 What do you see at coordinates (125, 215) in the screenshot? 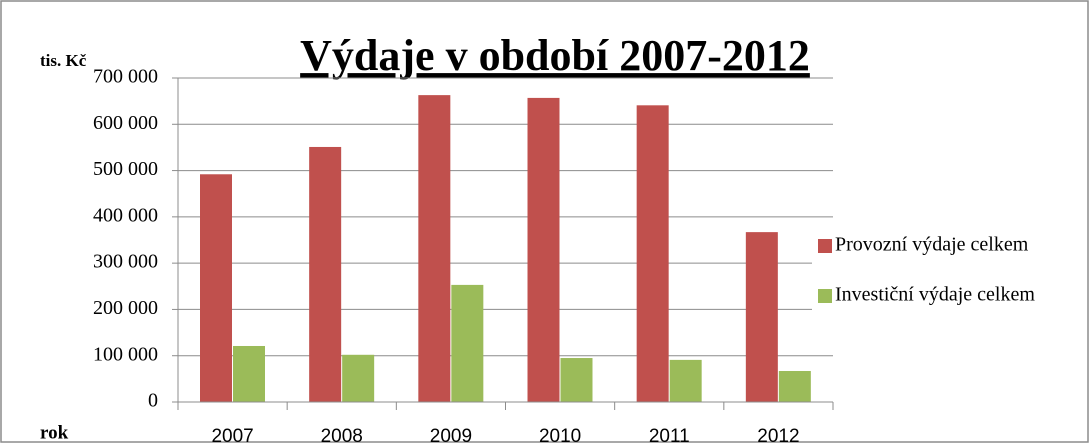
I see `y-tick-label: 400 000` at bounding box center [125, 215].